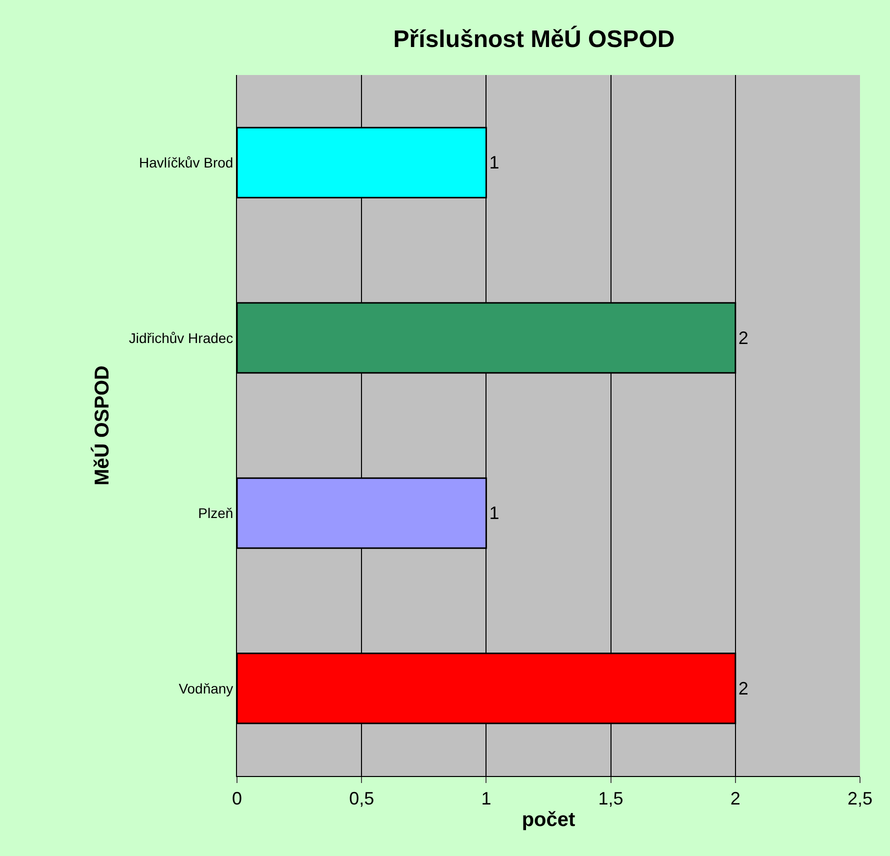  I want to click on x-tick-label: 1,5, so click(611, 798).